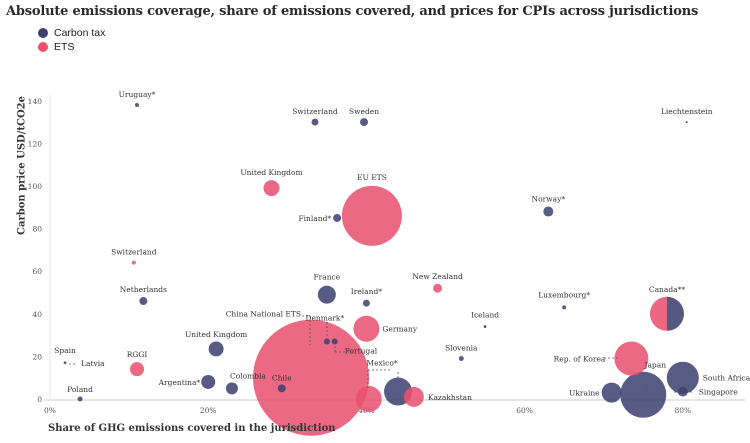 This screenshot has width=750, height=443. I want to click on point-label: Canada**, so click(667, 289).